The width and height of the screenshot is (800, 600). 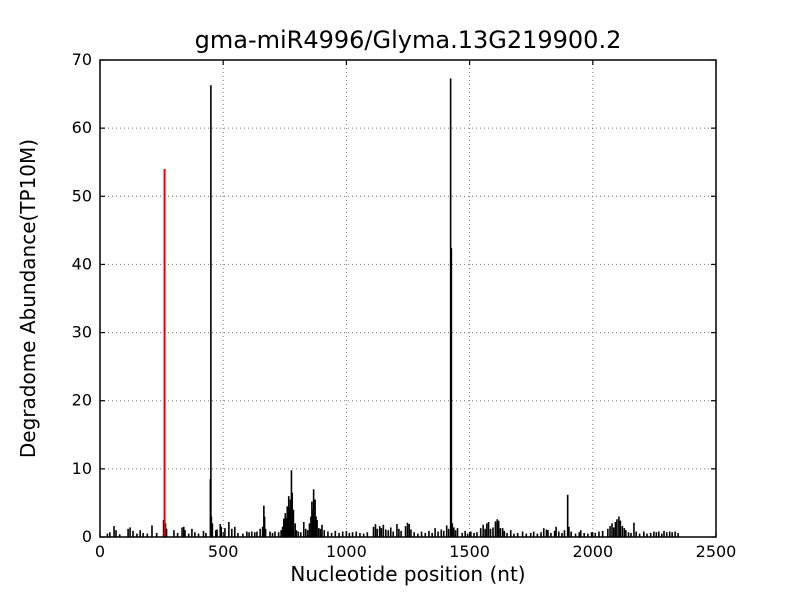 I want to click on x-tick-label: 2500, so click(x=716, y=551).